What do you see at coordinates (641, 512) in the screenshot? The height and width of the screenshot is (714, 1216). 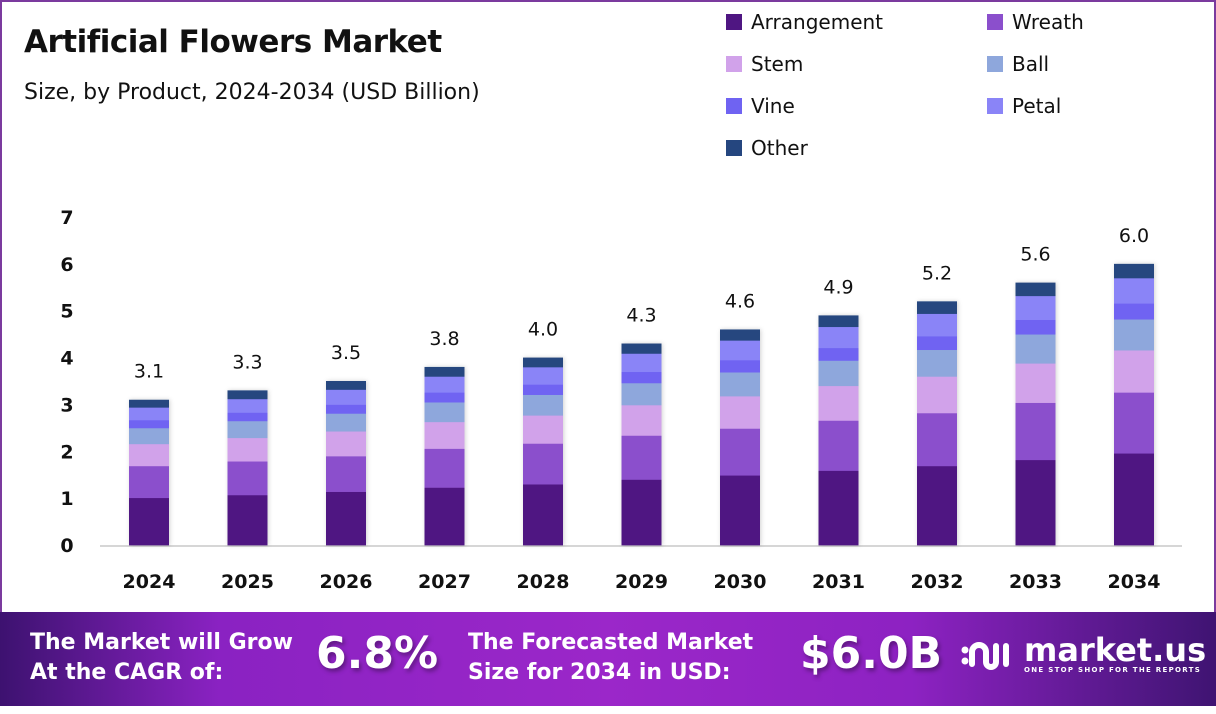 I see `bar-segment-arrangement-2029` at bounding box center [641, 512].